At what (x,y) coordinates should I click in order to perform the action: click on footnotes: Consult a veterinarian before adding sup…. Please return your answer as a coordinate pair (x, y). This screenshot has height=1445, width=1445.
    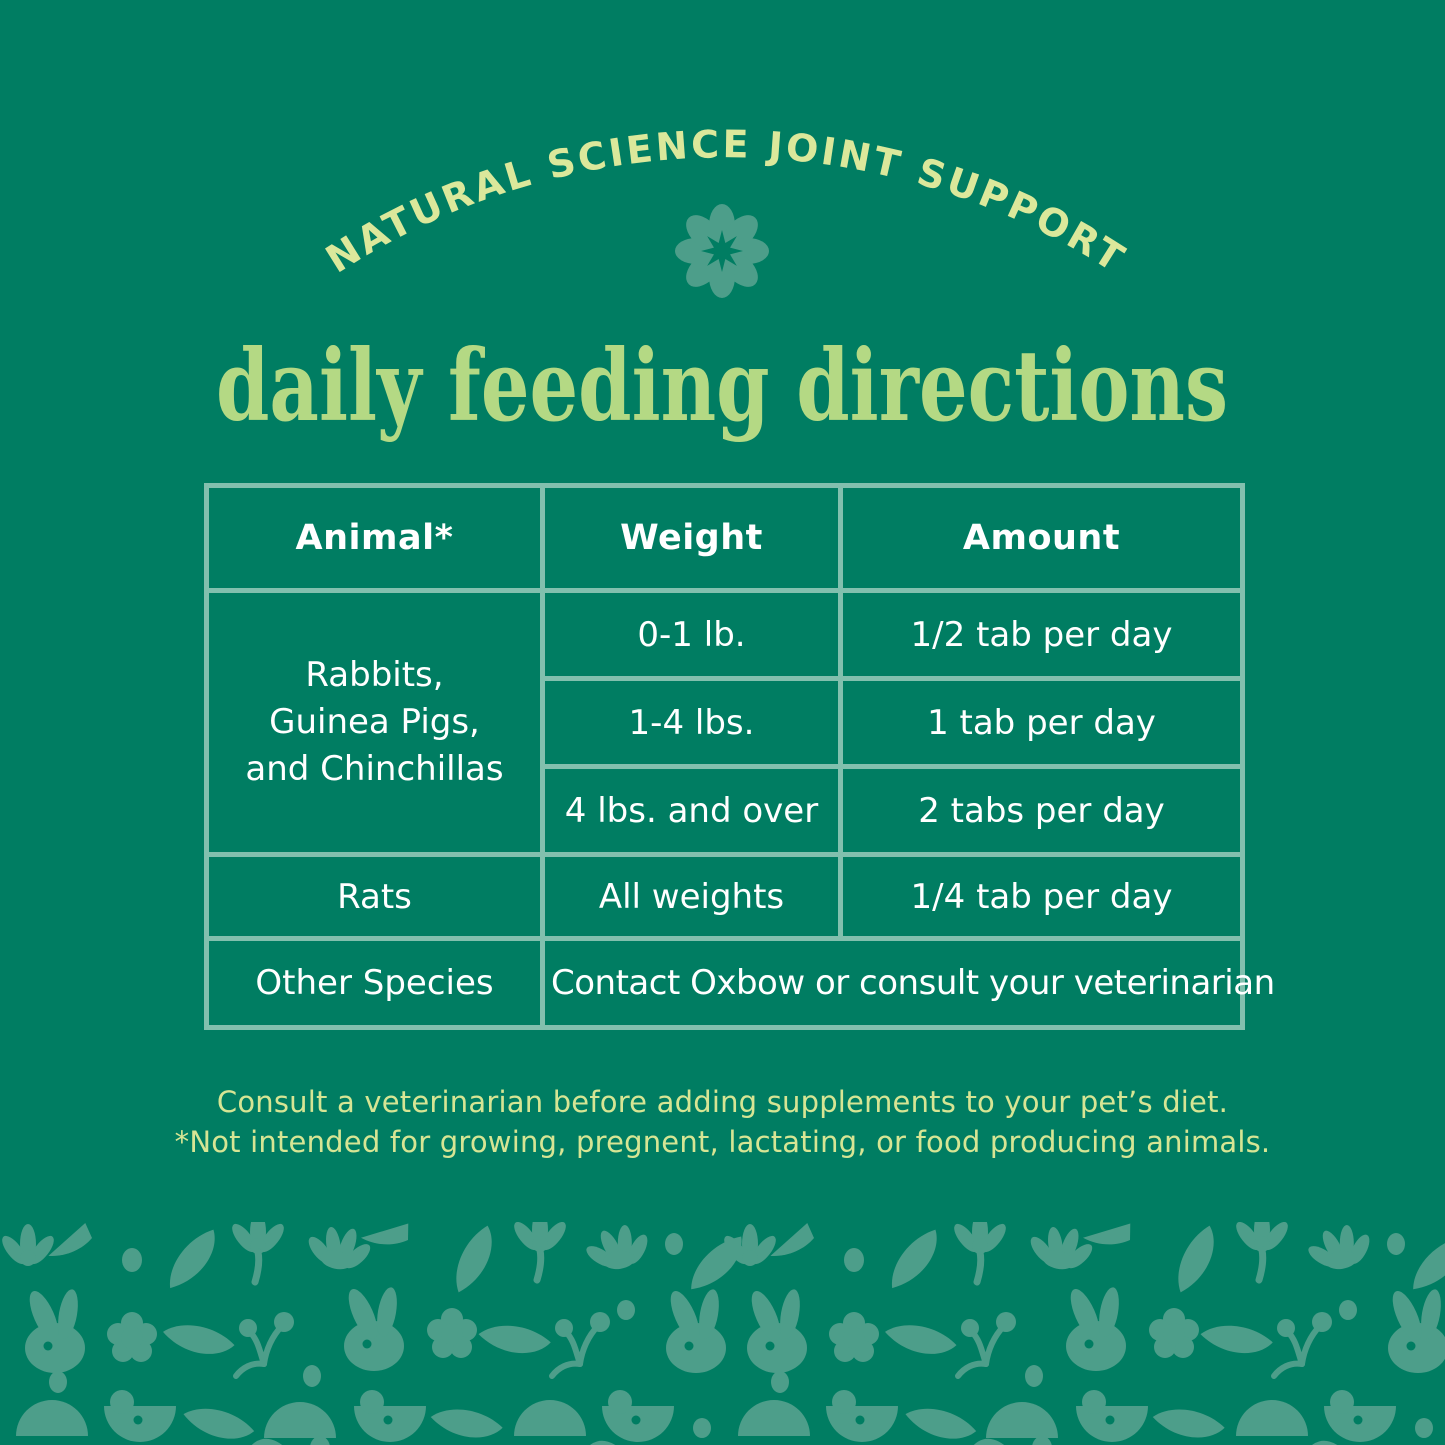
    Looking at the image, I should click on (722, 1122).